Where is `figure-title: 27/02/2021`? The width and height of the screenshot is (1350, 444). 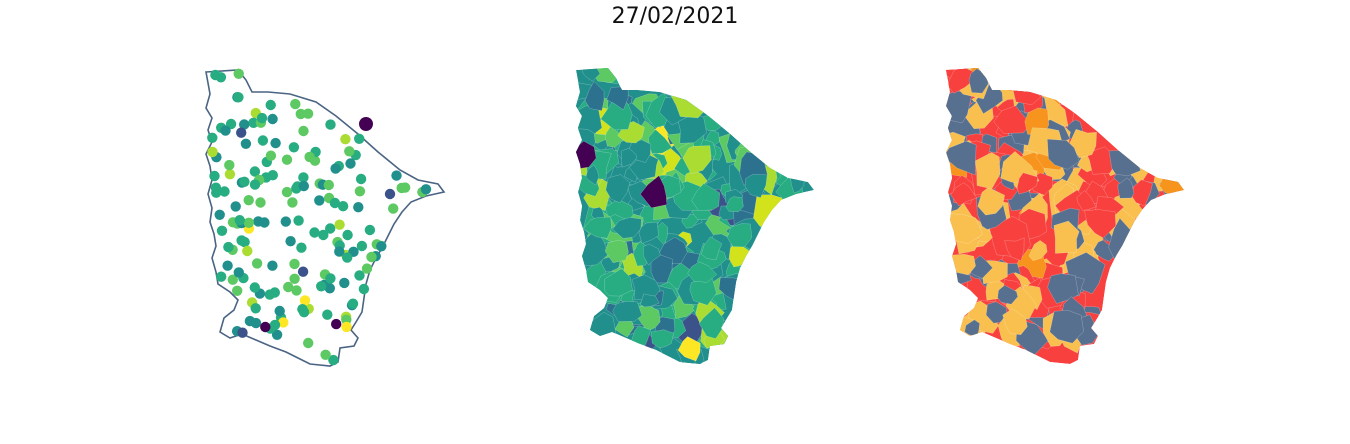
figure-title: 27/02/2021 is located at coordinates (675, 16).